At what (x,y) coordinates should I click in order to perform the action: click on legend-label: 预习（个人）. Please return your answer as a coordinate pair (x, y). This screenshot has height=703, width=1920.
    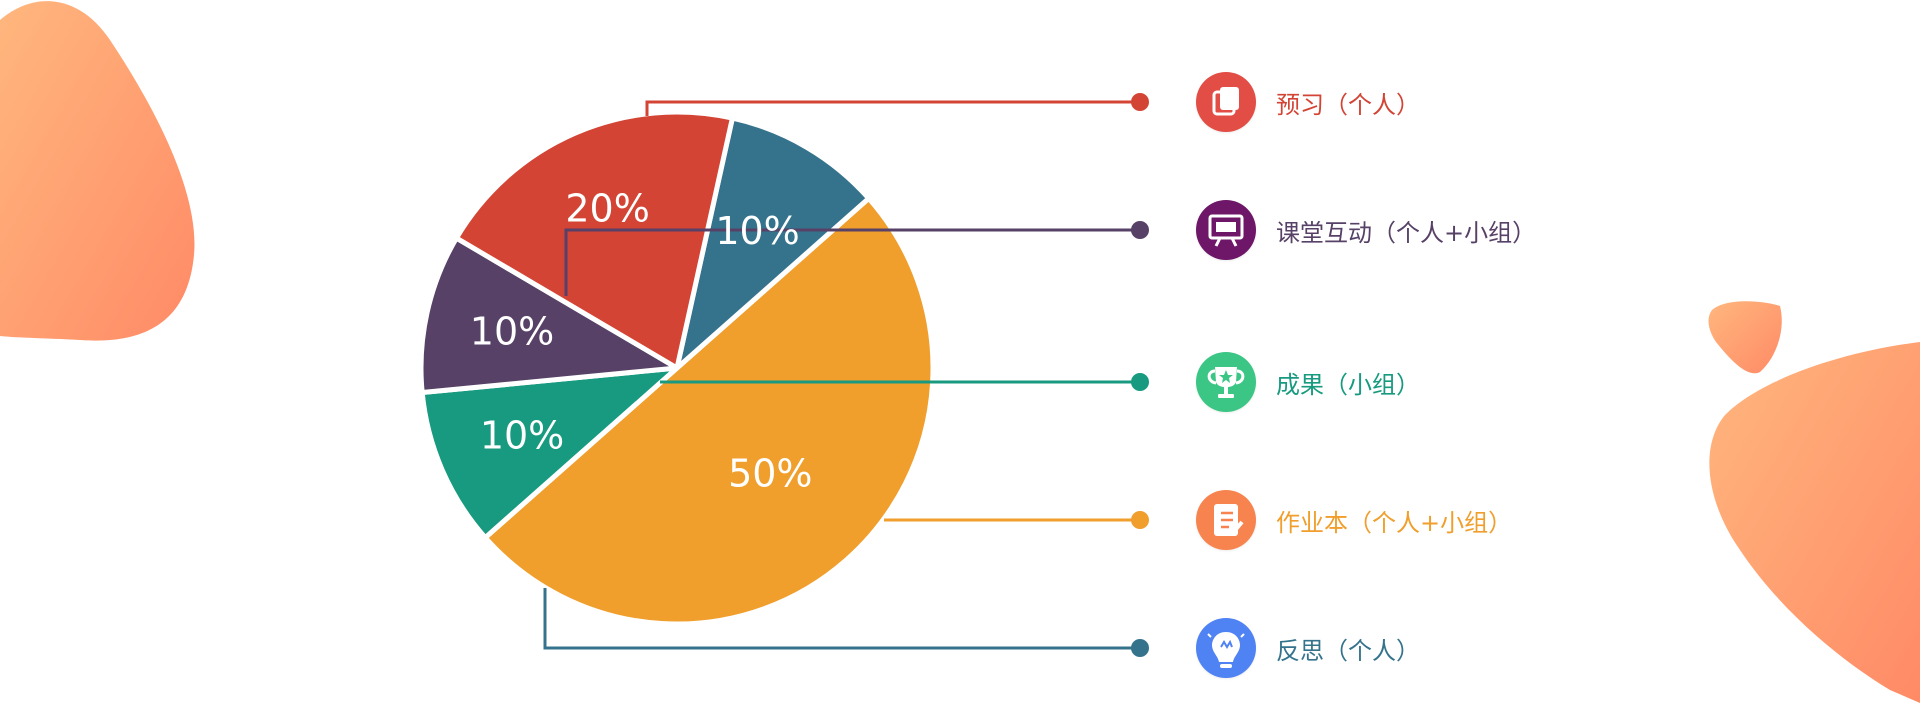
    Looking at the image, I should click on (1348, 104).